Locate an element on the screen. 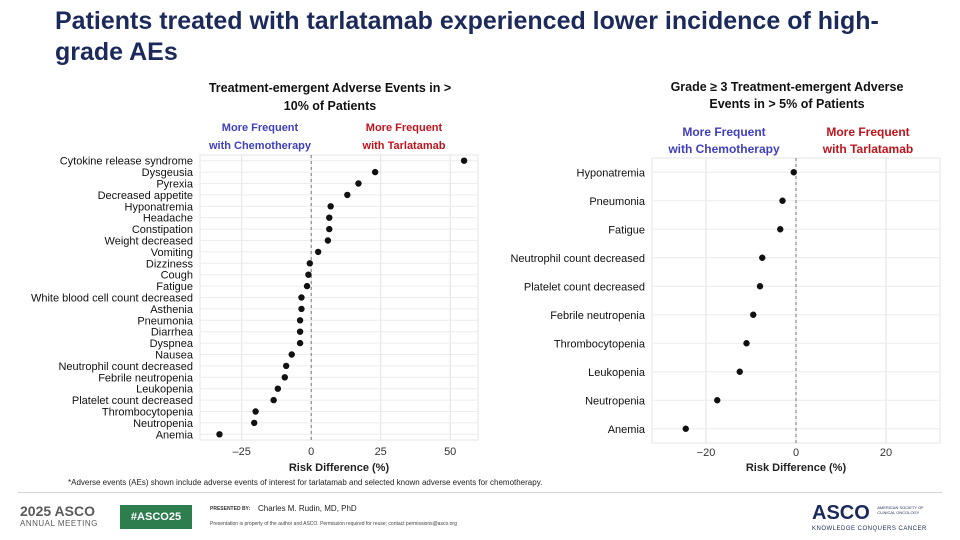 This screenshot has height=540, width=960. chart-title-line2: Events in > 5% of Patients is located at coordinates (786, 104).